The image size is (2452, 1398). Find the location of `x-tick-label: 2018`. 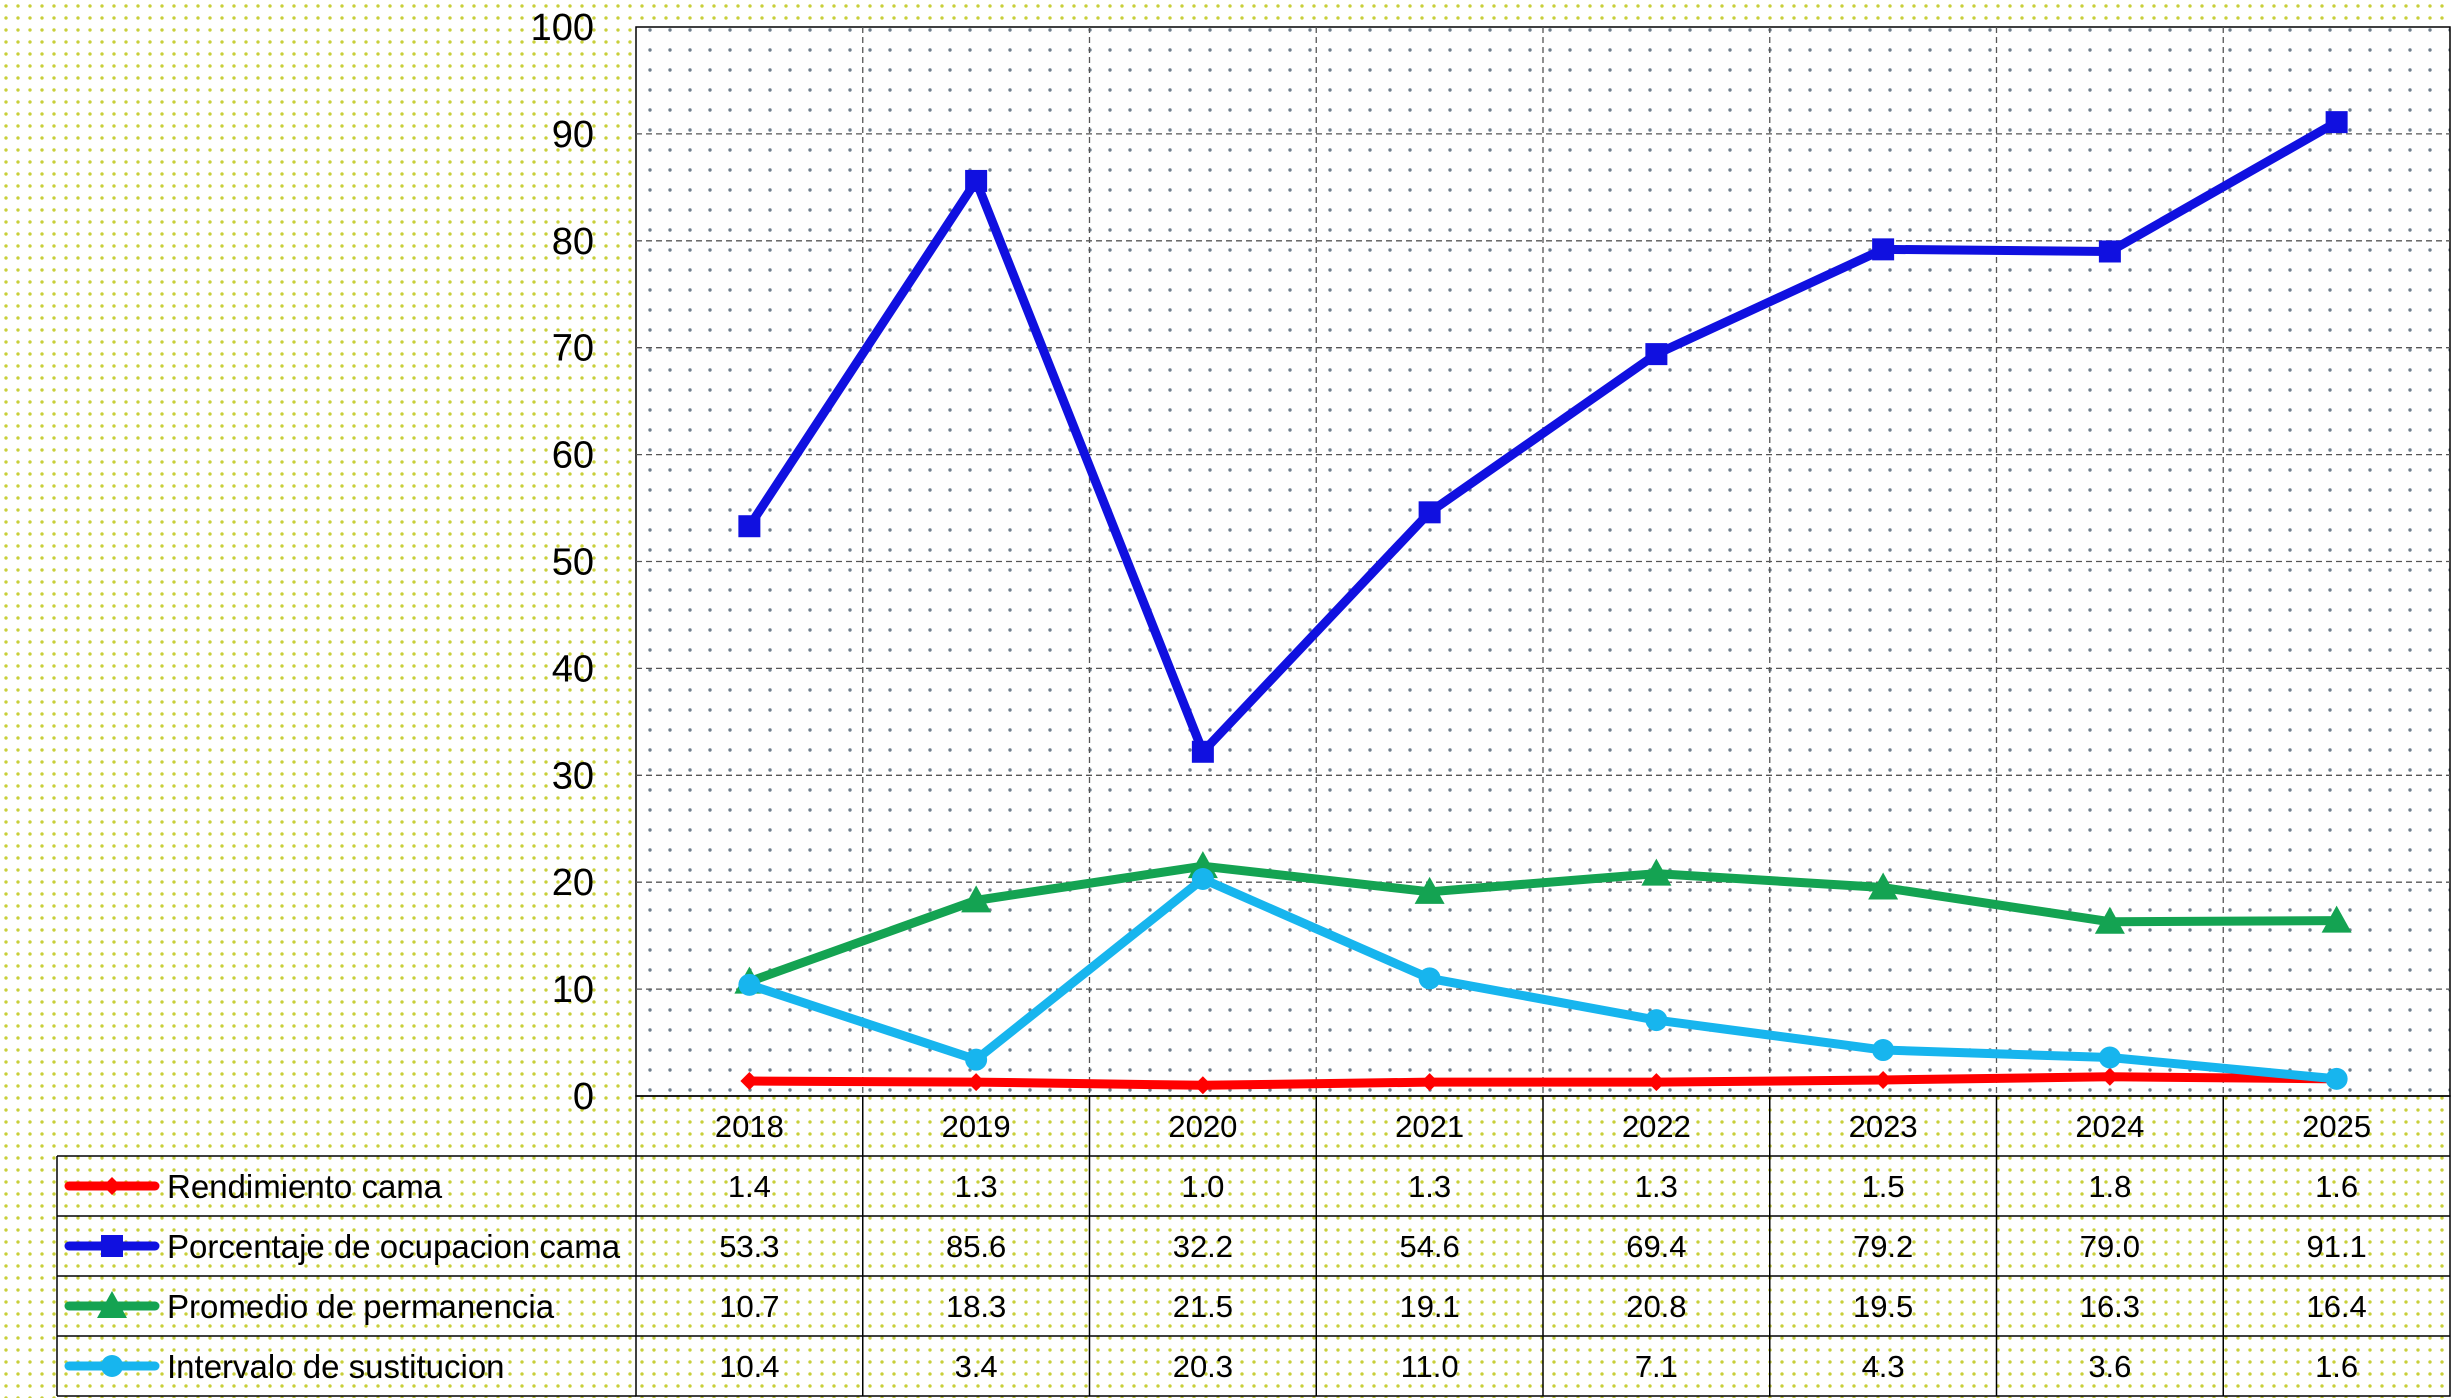

x-tick-label: 2018 is located at coordinates (749, 1126).